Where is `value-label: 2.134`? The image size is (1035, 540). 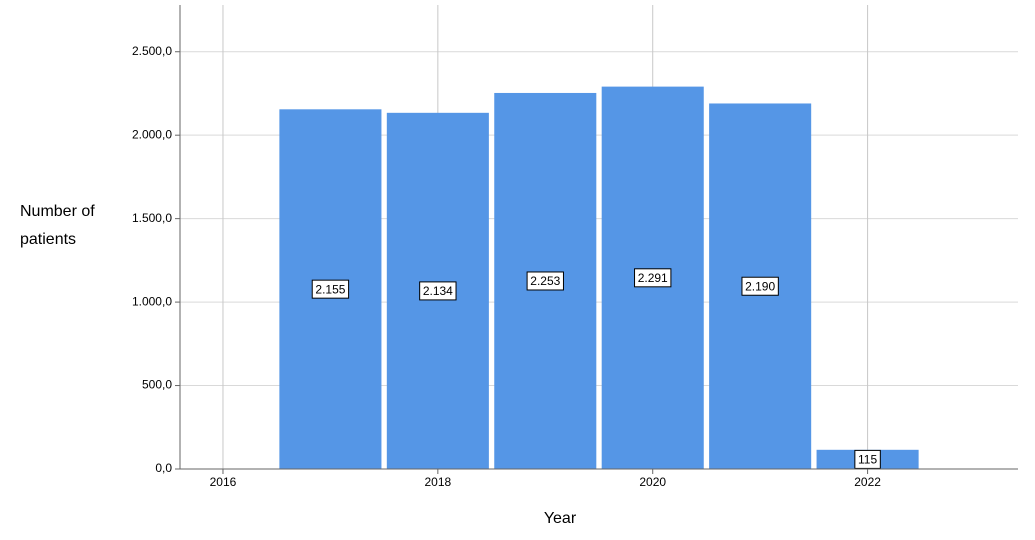
value-label: 2.134 is located at coordinates (438, 291).